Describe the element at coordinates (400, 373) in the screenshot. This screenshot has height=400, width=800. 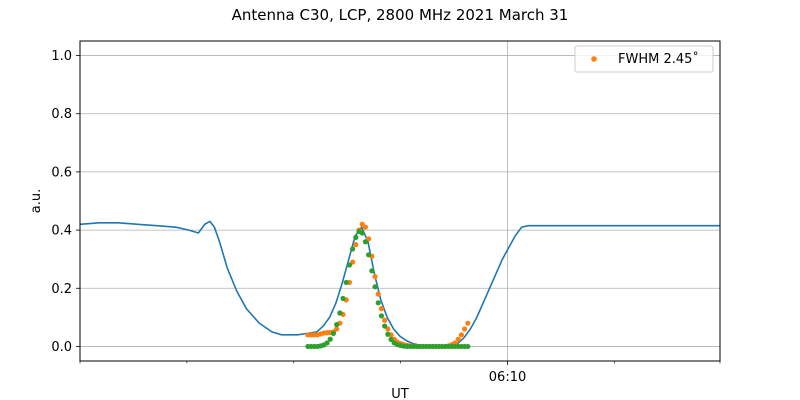
I see `x-ticks: 06:10` at that location.